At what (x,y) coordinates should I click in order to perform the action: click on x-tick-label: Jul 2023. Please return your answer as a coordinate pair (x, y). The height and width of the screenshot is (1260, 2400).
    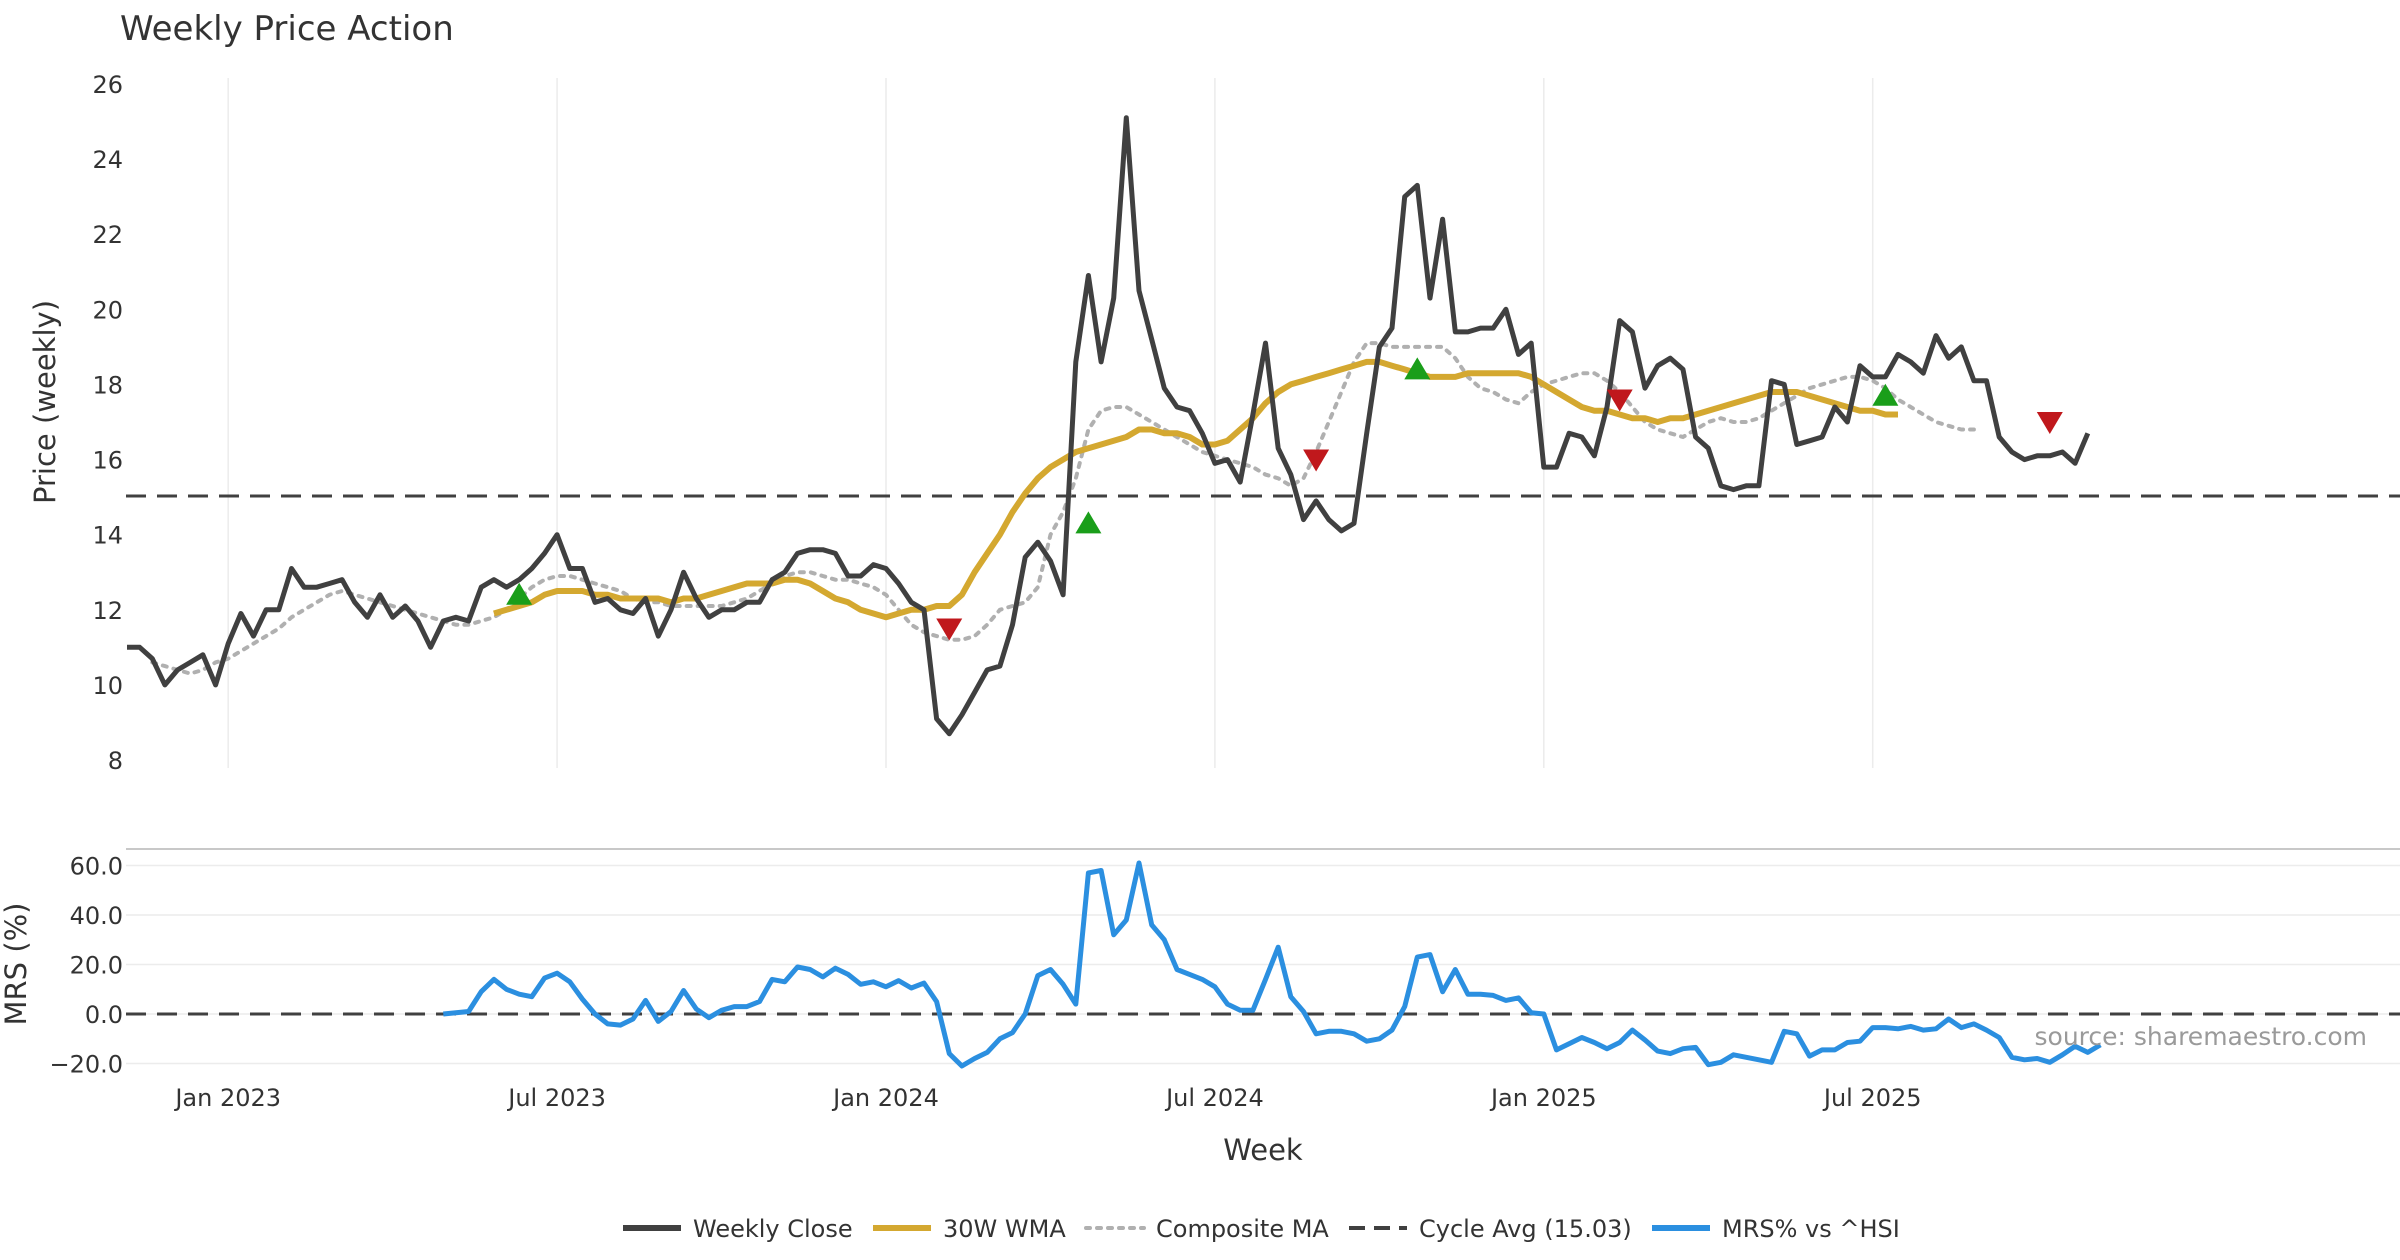
    Looking at the image, I should click on (556, 1098).